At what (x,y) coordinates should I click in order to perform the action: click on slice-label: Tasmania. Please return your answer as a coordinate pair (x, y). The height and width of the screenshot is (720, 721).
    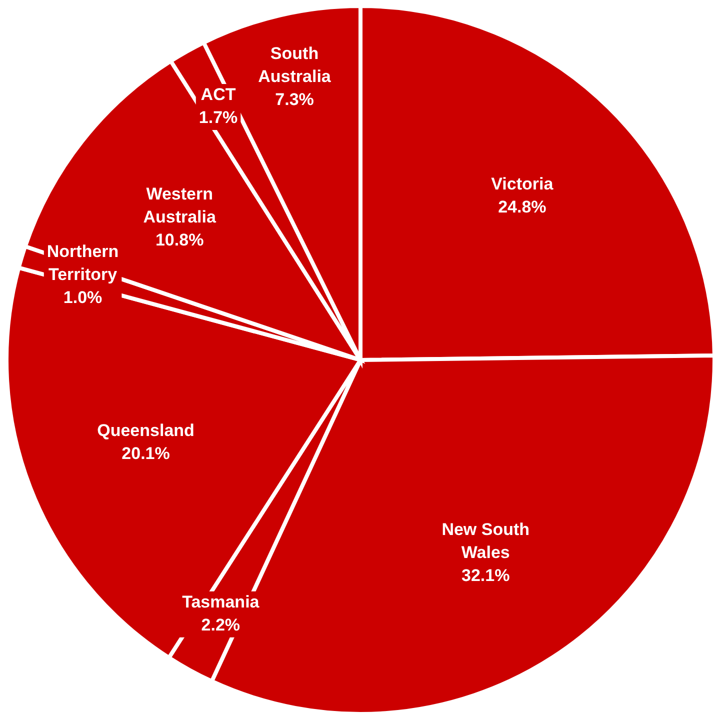
    Looking at the image, I should click on (221, 602).